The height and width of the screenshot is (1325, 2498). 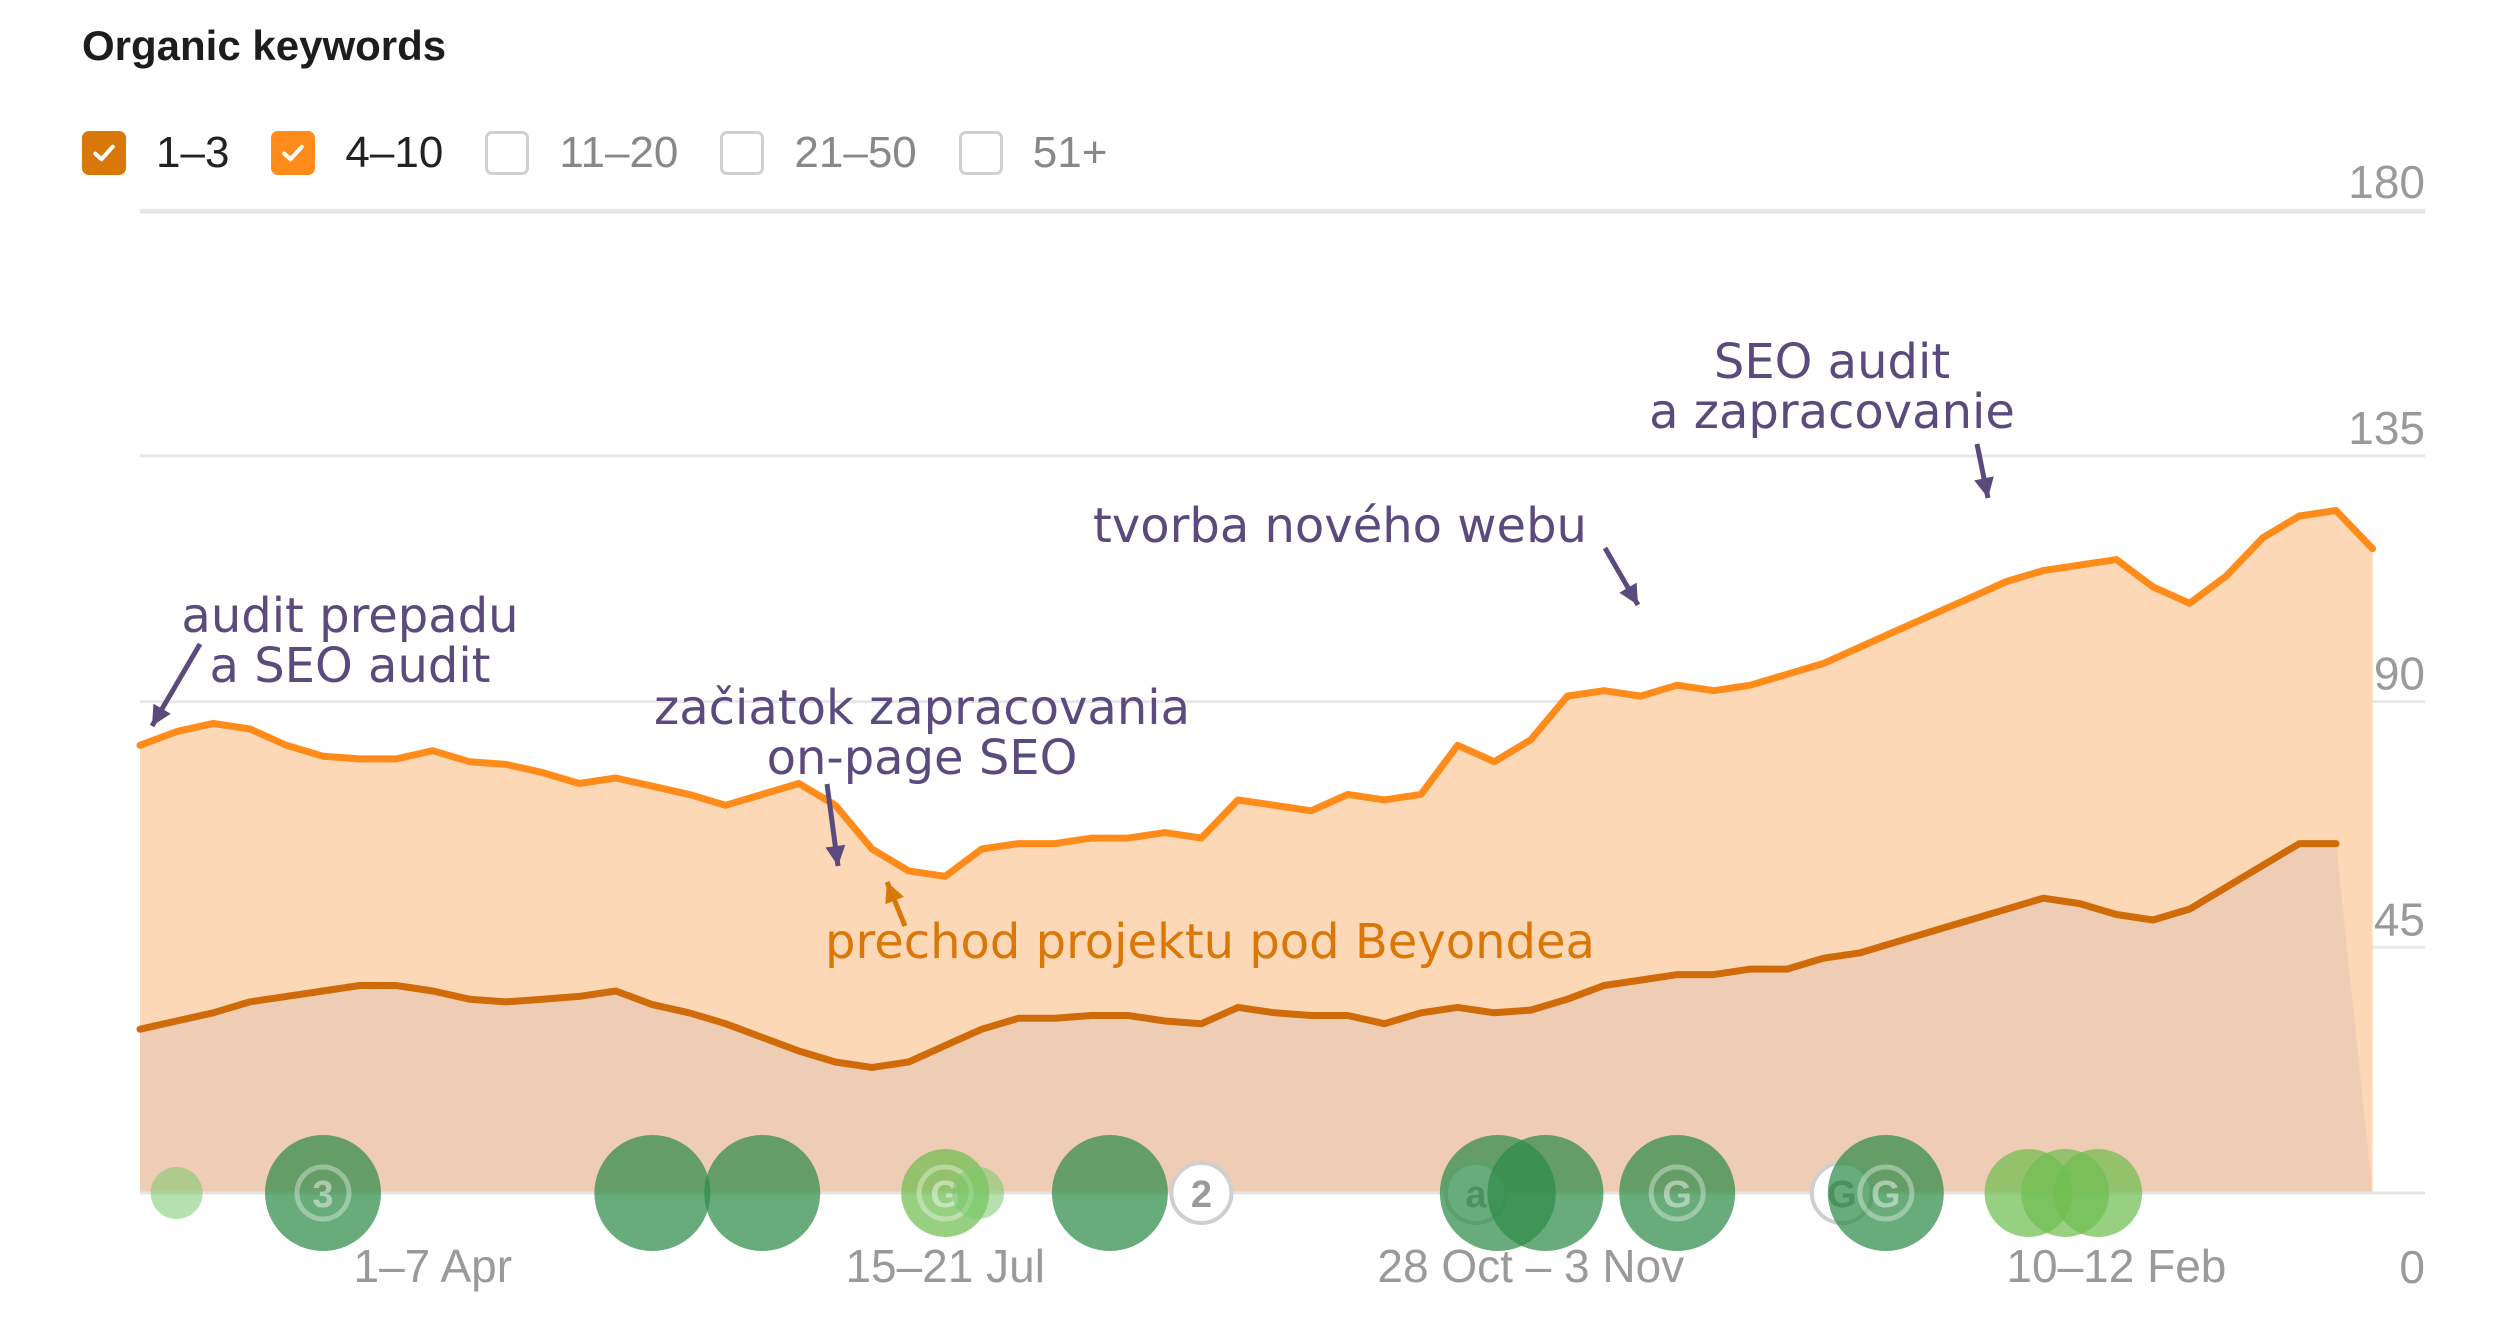 I want to click on y-tick-label: 180, so click(x=2386, y=182).